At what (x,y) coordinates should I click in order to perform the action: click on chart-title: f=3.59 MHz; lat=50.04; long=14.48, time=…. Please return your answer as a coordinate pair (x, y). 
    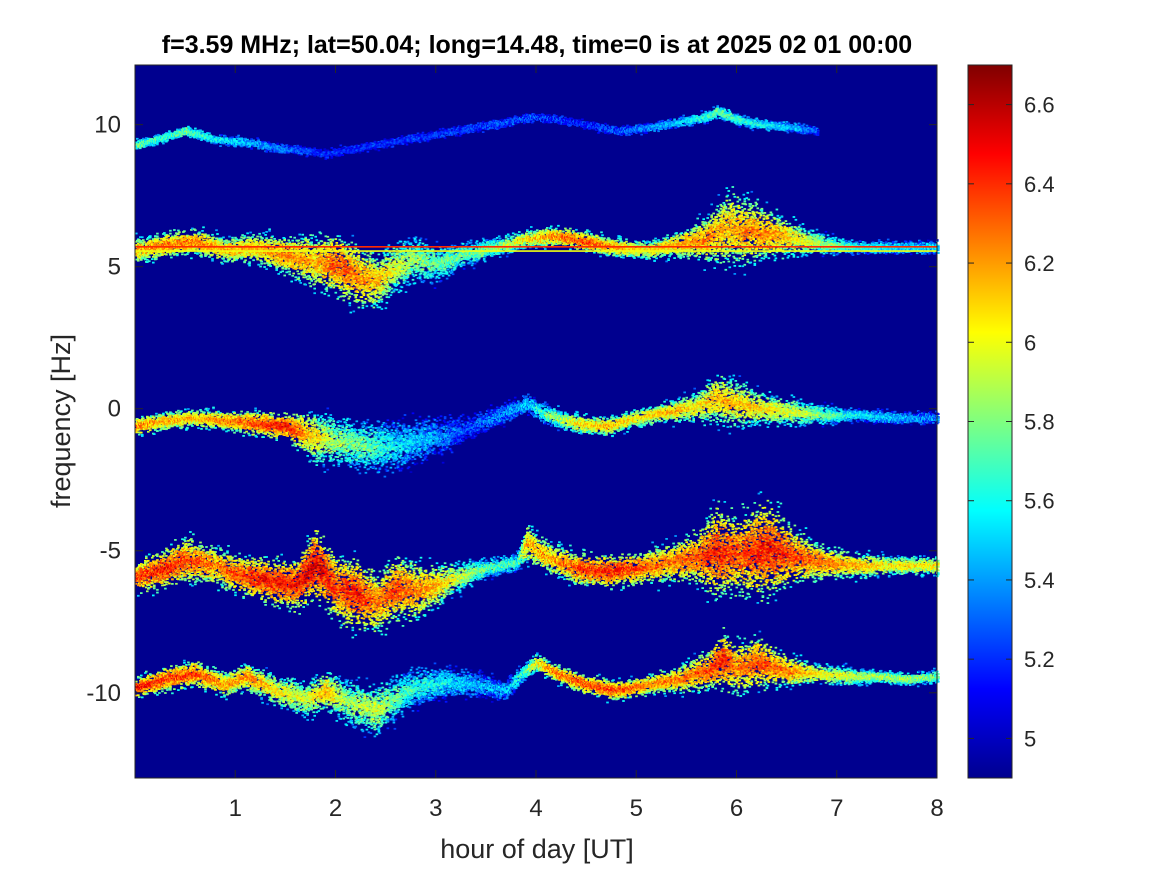
    Looking at the image, I should click on (537, 45).